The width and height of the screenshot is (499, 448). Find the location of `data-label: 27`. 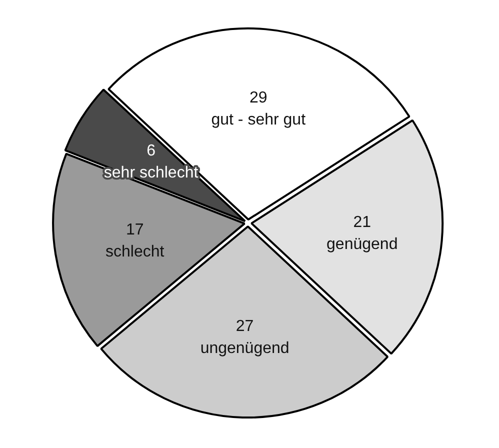

data-label: 27 is located at coordinates (245, 326).